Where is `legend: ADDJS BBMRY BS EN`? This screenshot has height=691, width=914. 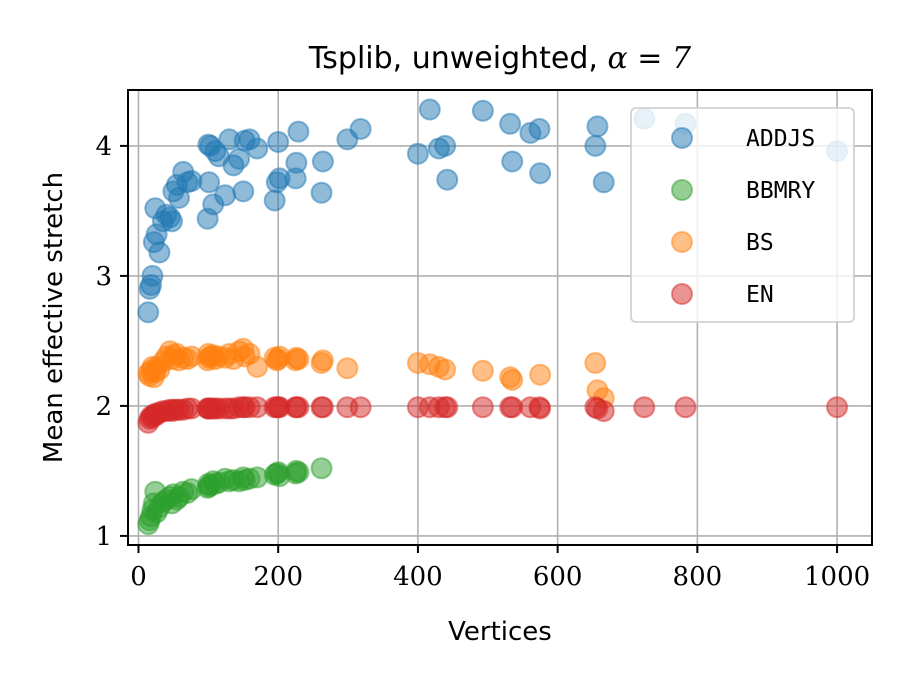
legend: ADDJS BBMRY BS EN is located at coordinates (742, 215).